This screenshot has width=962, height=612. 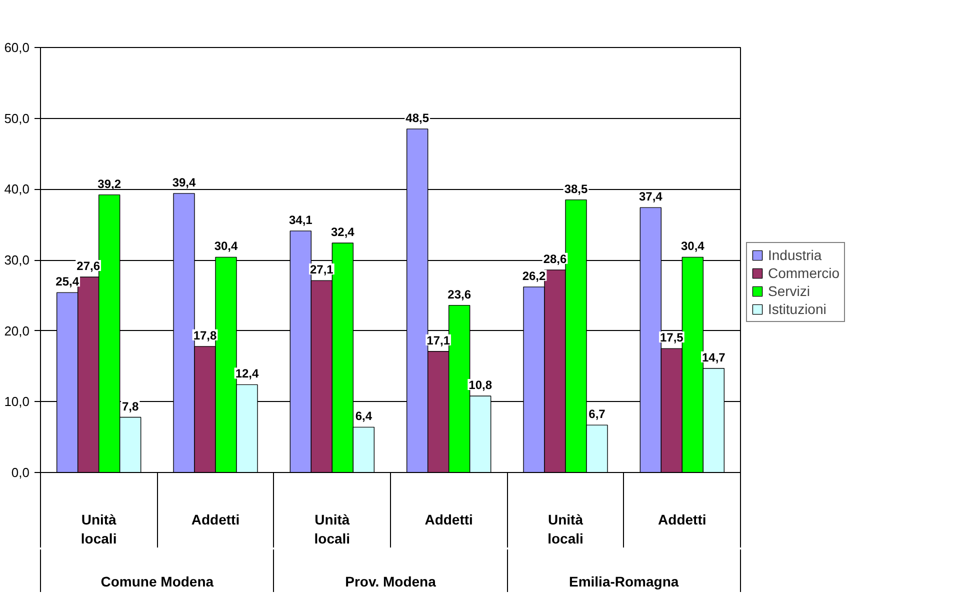 I want to click on y-tick-label: 40,0, so click(x=17, y=189).